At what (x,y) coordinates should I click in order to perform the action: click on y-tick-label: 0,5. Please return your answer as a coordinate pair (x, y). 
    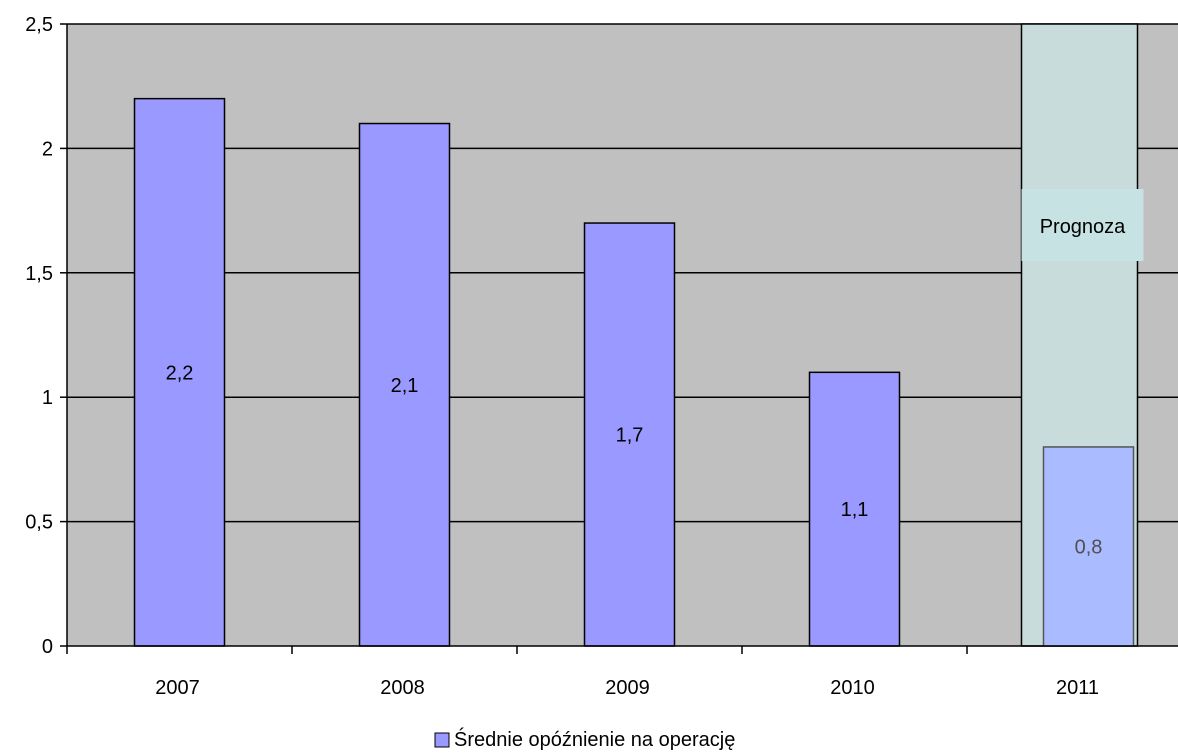
    Looking at the image, I should click on (39, 523).